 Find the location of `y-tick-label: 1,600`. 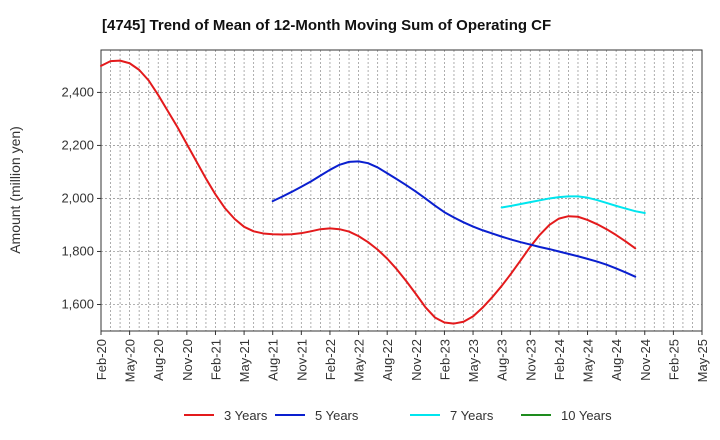

y-tick-label: 1,600 is located at coordinates (77, 303).